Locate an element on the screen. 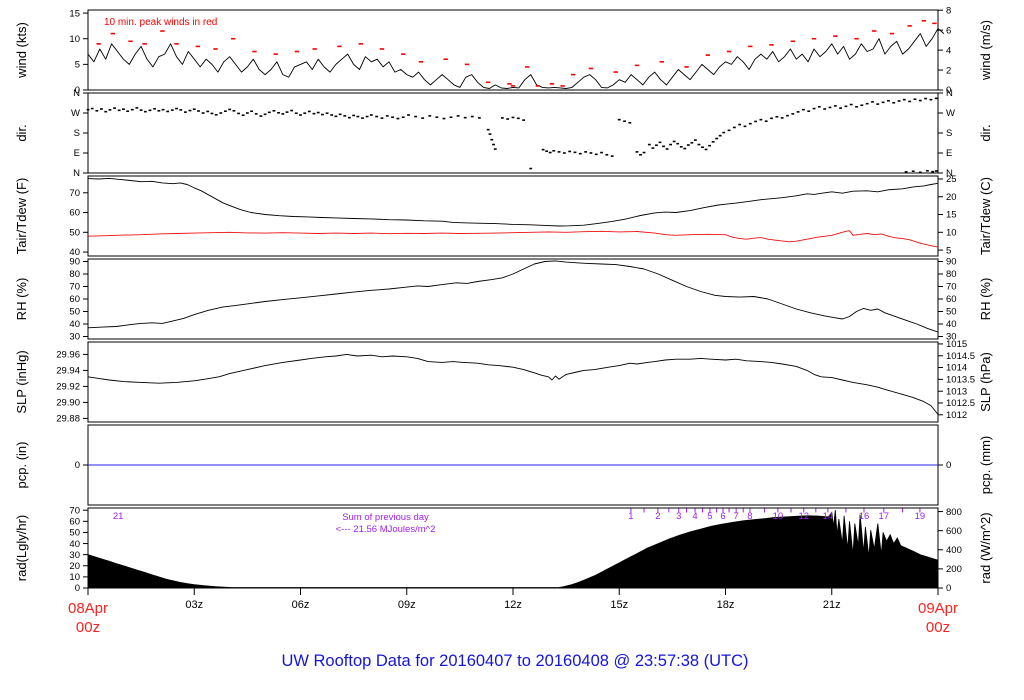  rh-left-tick-label: 90 is located at coordinates (74, 262).